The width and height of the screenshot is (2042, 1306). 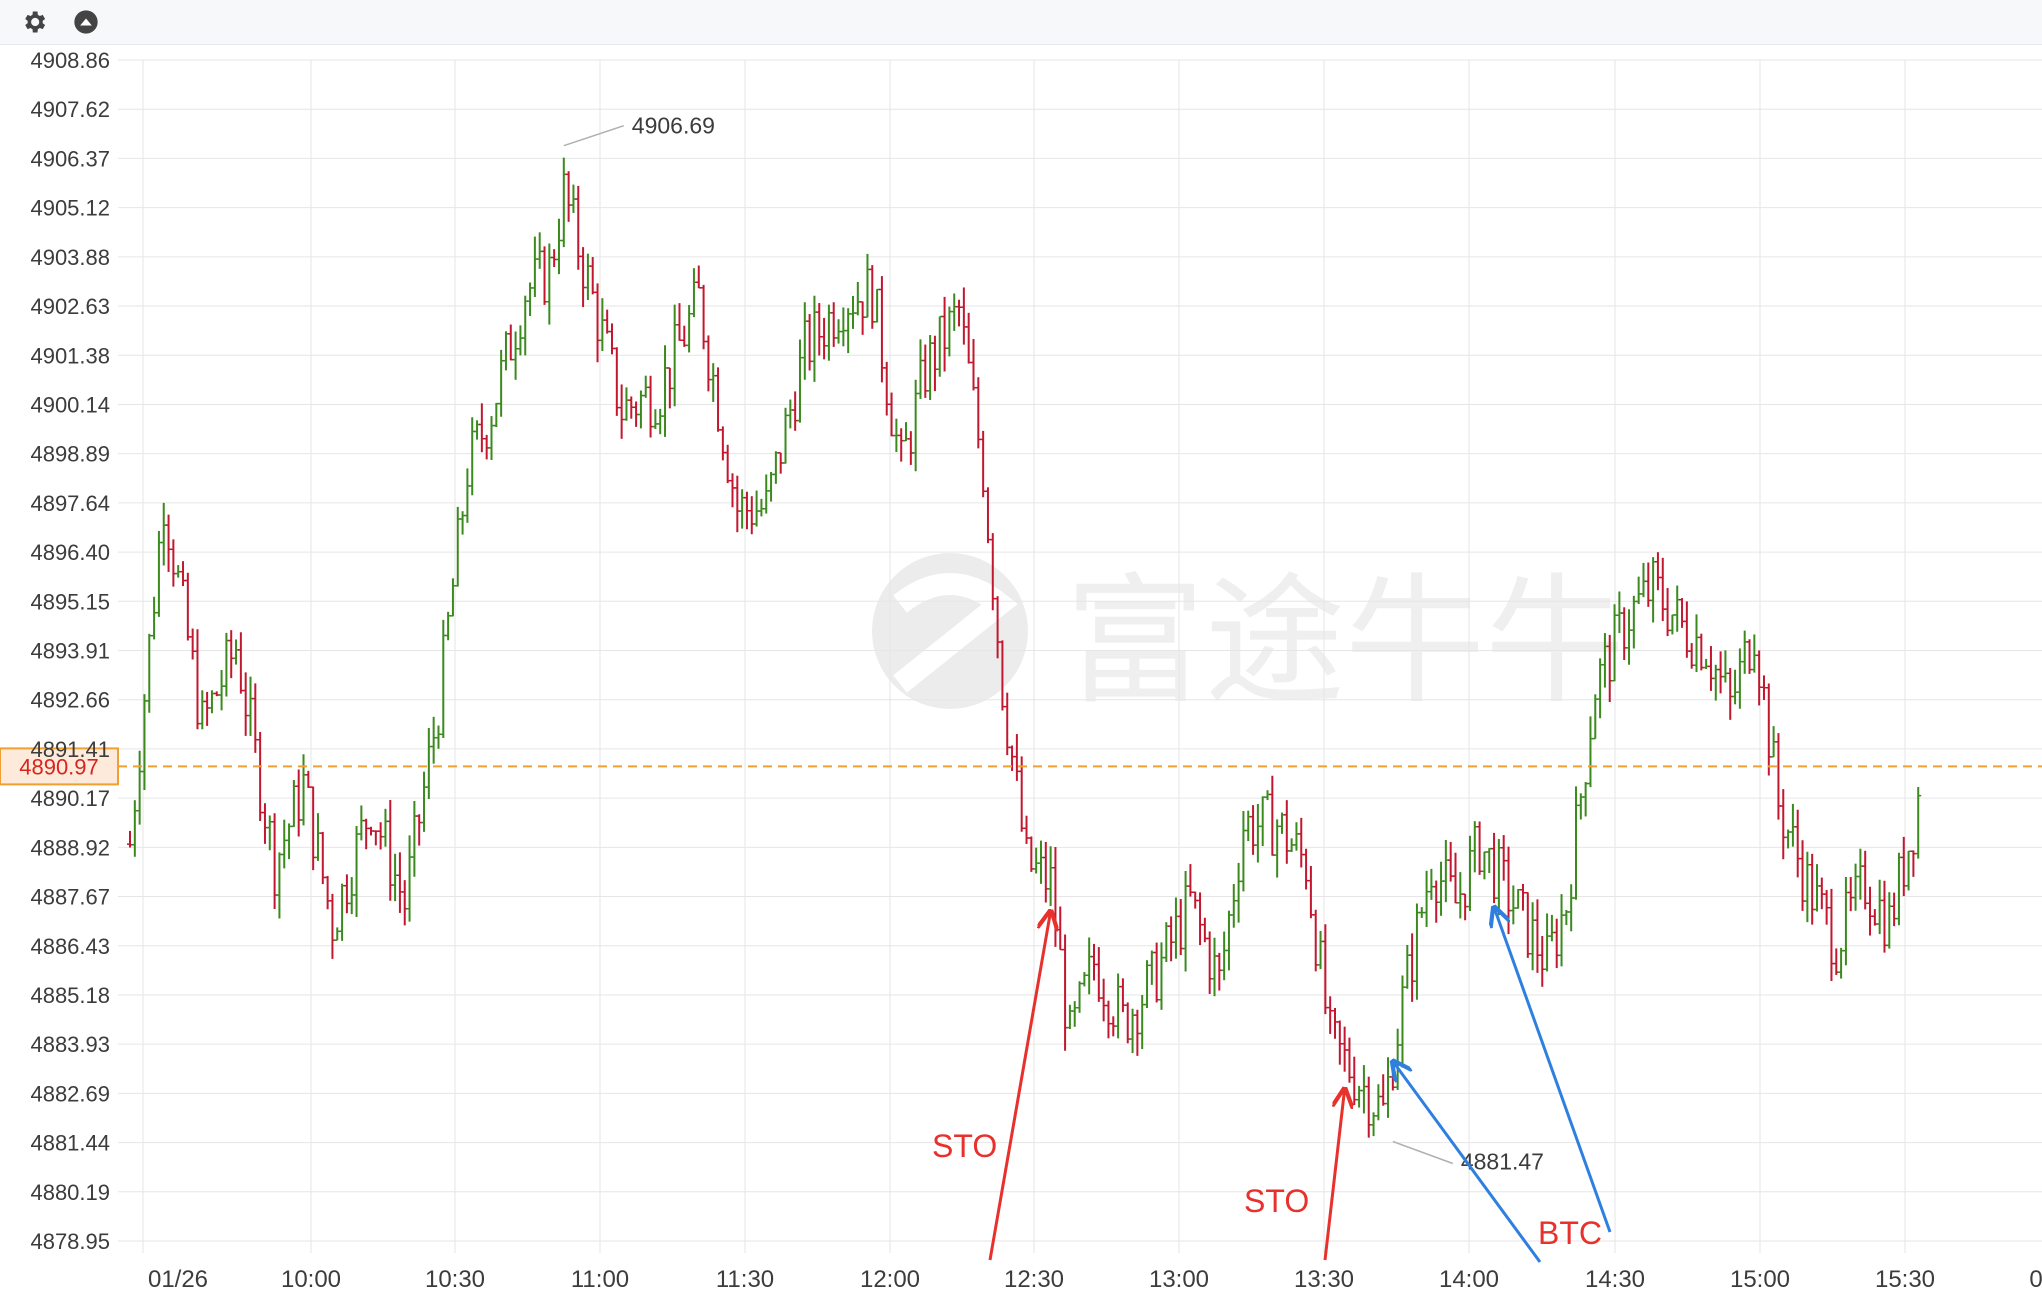 What do you see at coordinates (311, 1279) in the screenshot?
I see `x-tick-label: 10:00` at bounding box center [311, 1279].